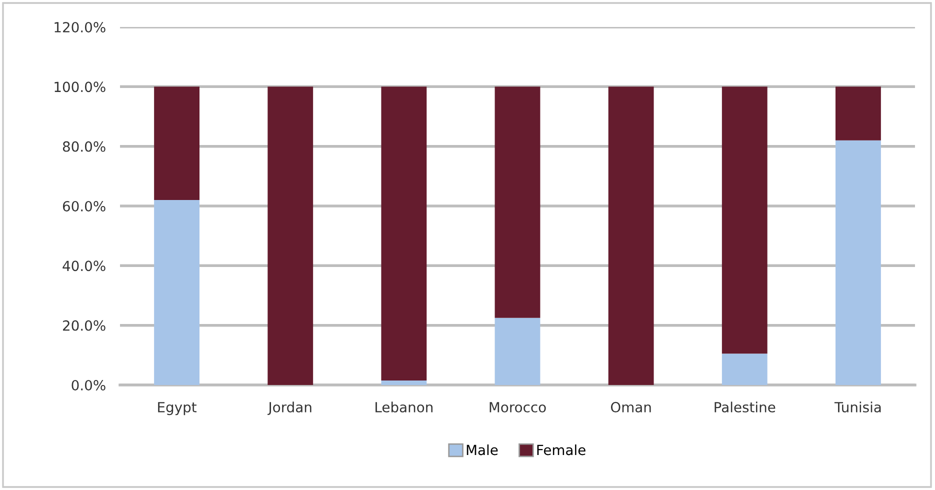  I want to click on x-tick-label: Jordan, so click(290, 408).